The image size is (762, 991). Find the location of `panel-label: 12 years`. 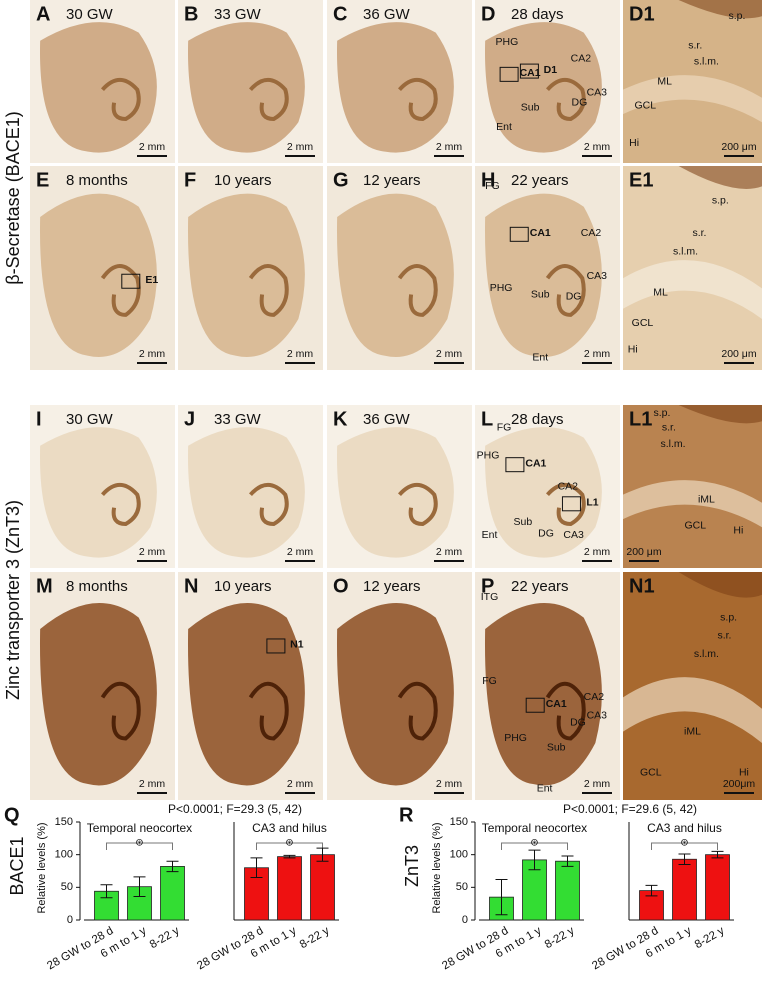

panel-label: 12 years is located at coordinates (392, 180).